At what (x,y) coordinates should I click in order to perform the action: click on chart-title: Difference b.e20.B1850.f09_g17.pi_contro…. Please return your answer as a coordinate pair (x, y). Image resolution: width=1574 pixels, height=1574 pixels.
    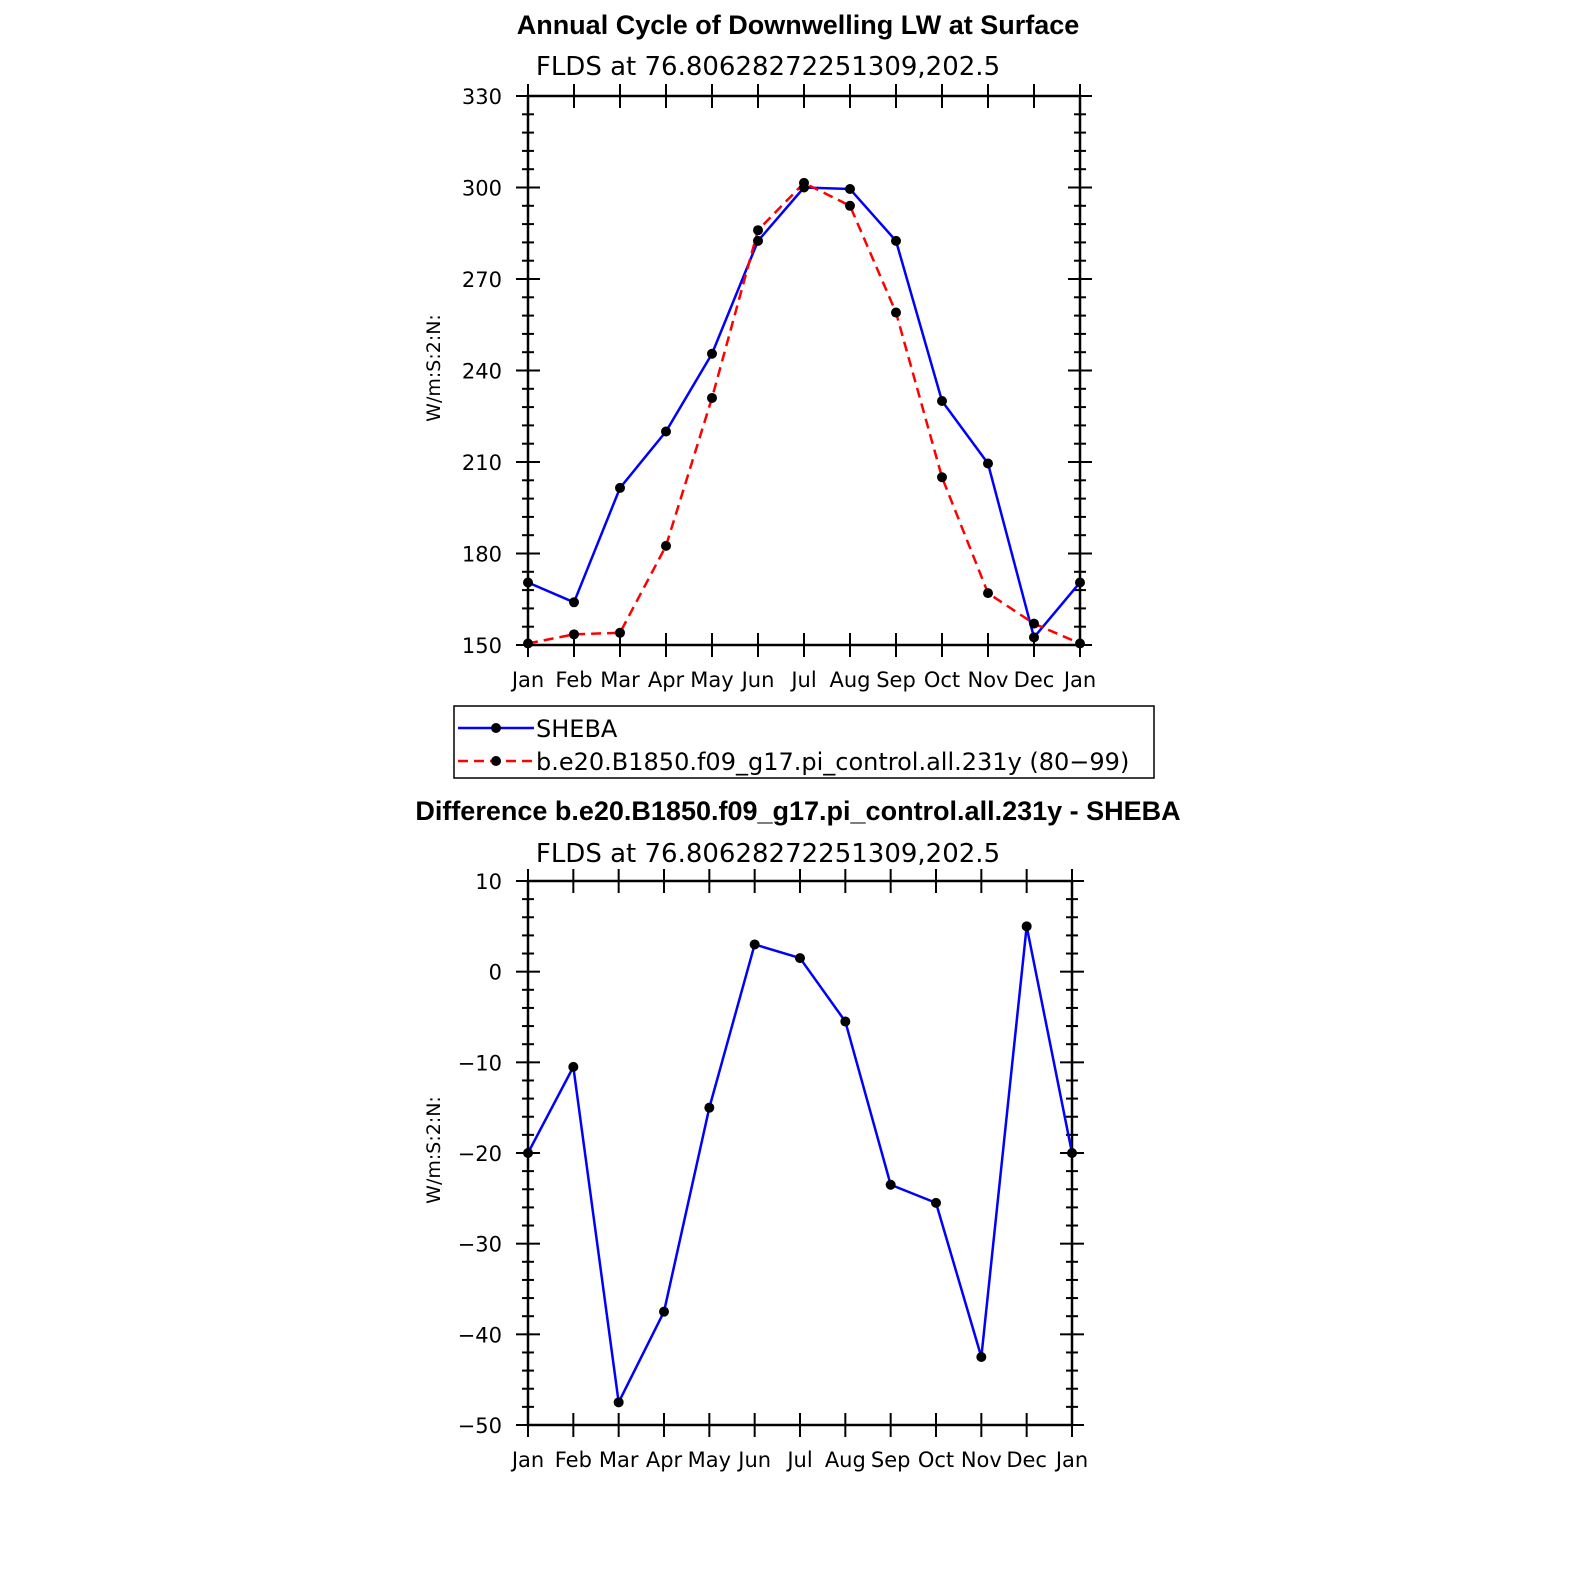
    Looking at the image, I should click on (797, 811).